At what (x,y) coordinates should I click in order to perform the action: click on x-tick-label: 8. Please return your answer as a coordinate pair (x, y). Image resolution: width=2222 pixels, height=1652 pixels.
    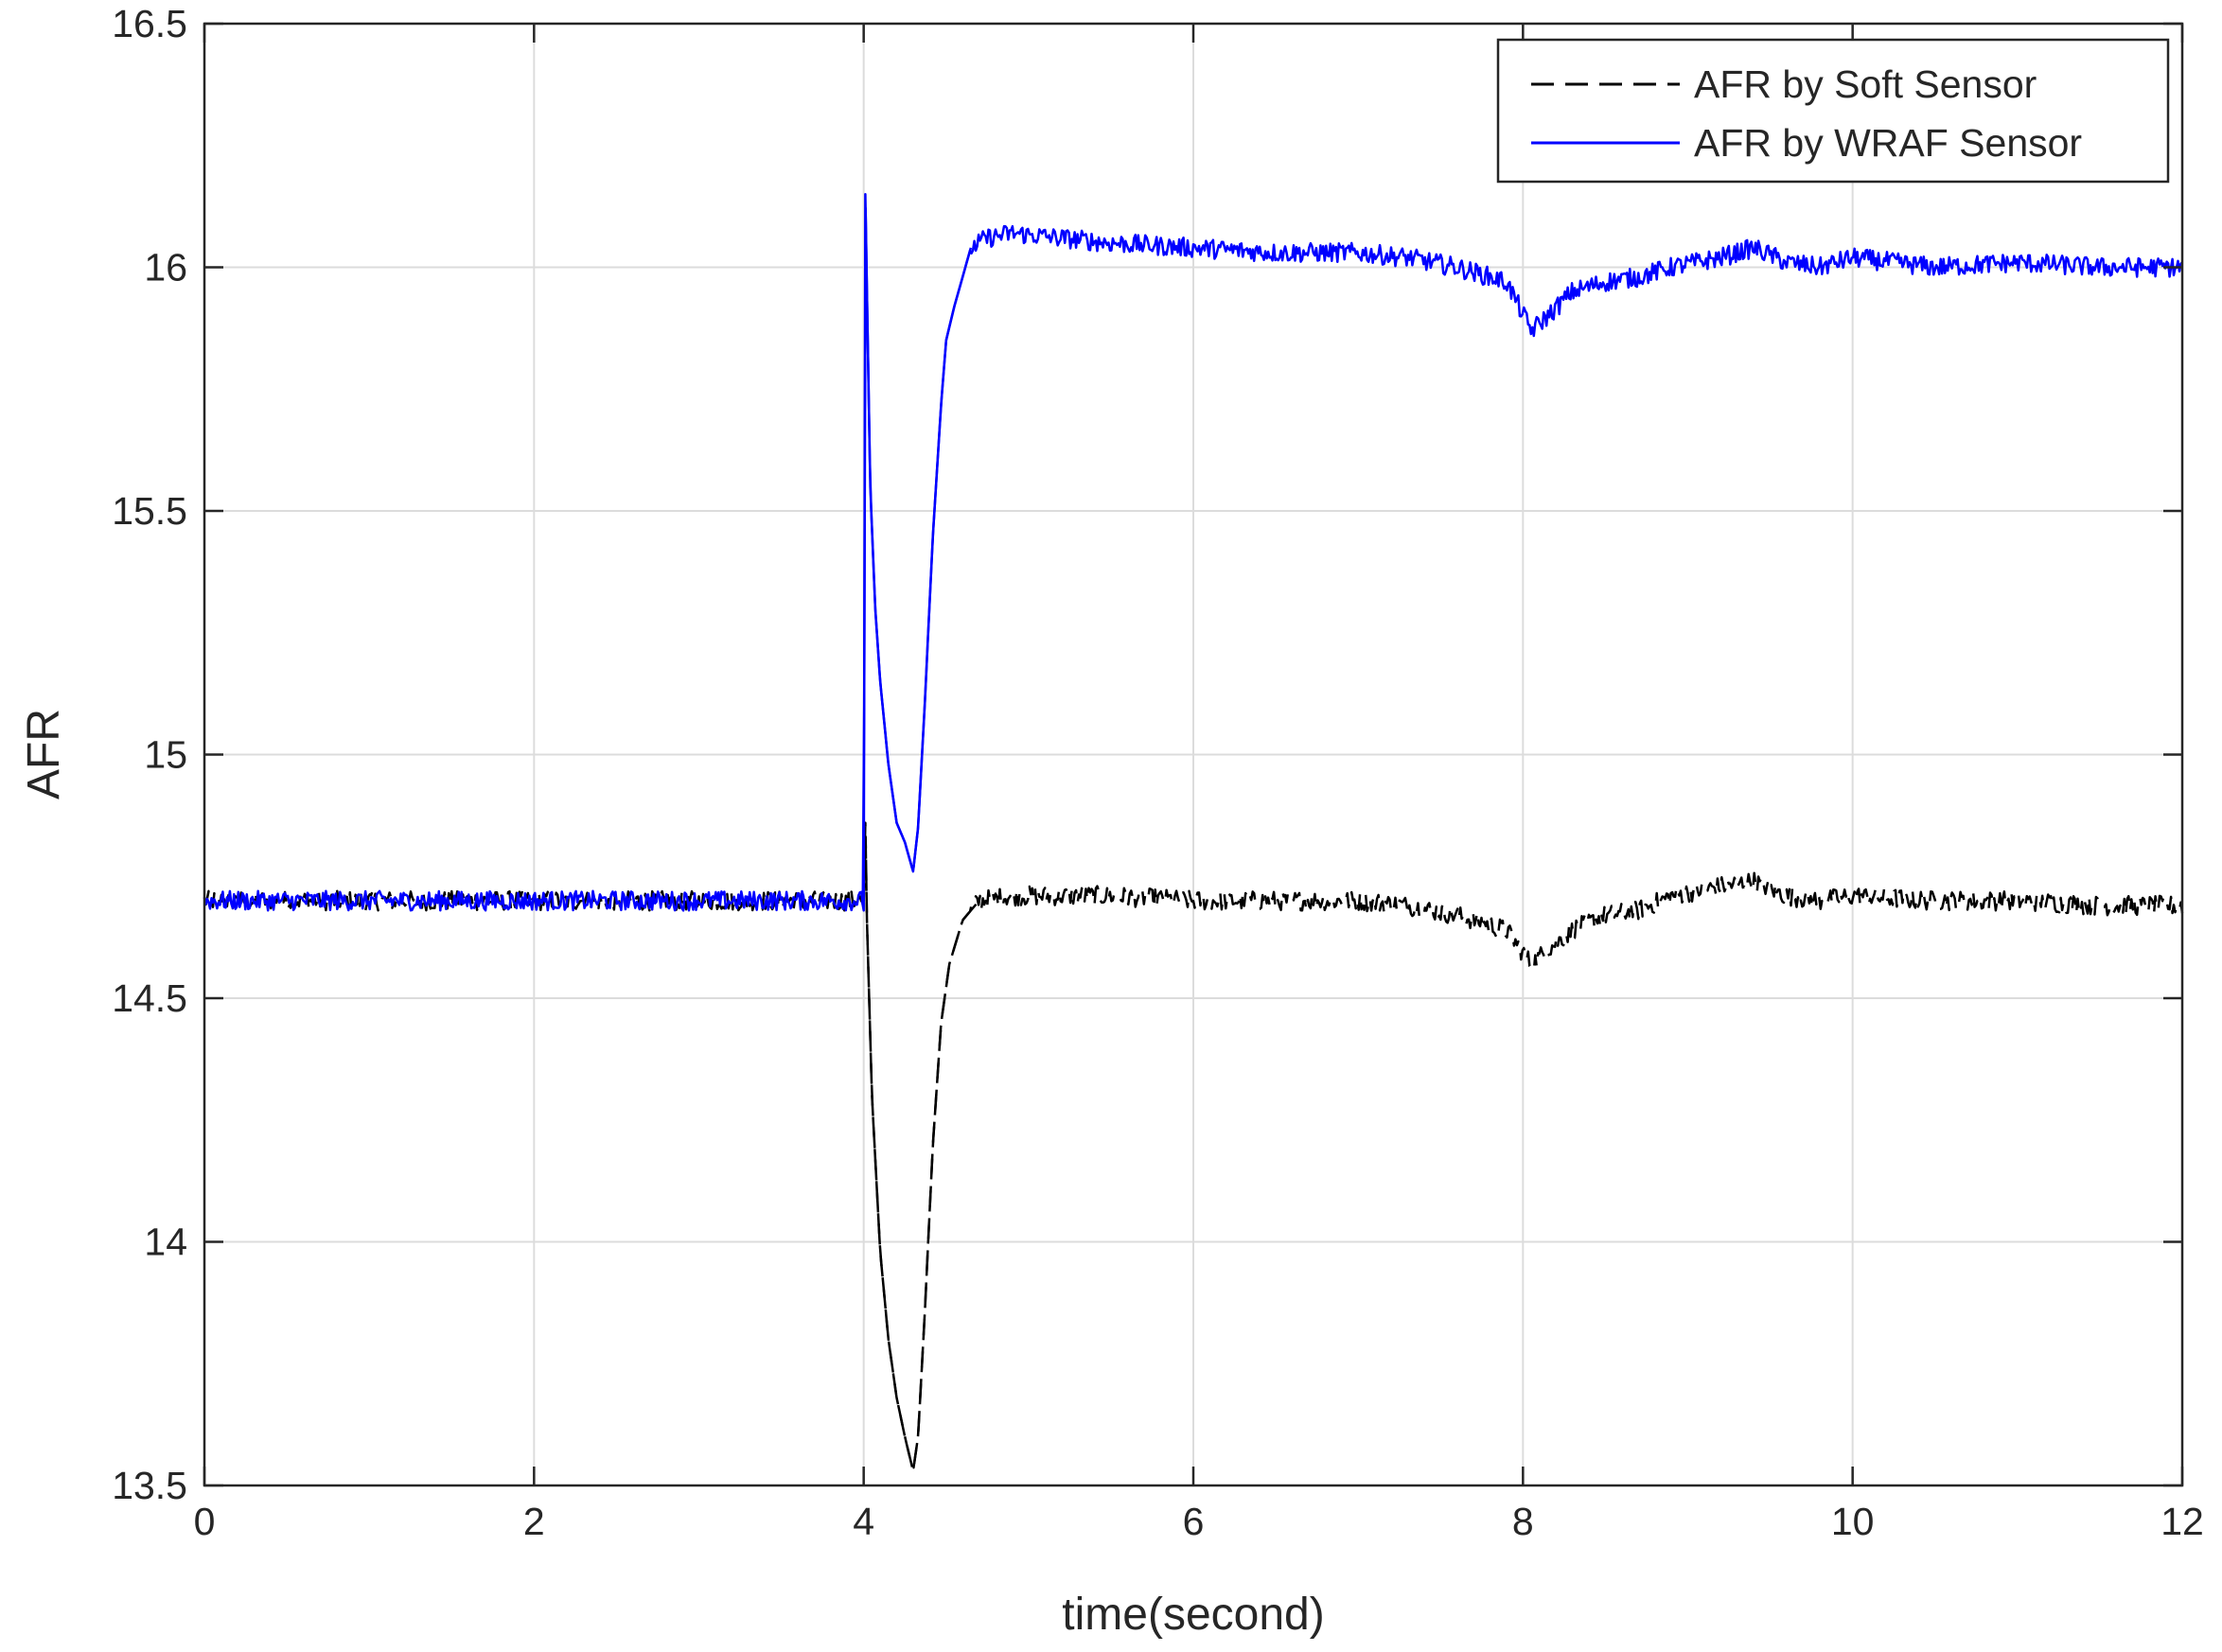
    Looking at the image, I should click on (1523, 1521).